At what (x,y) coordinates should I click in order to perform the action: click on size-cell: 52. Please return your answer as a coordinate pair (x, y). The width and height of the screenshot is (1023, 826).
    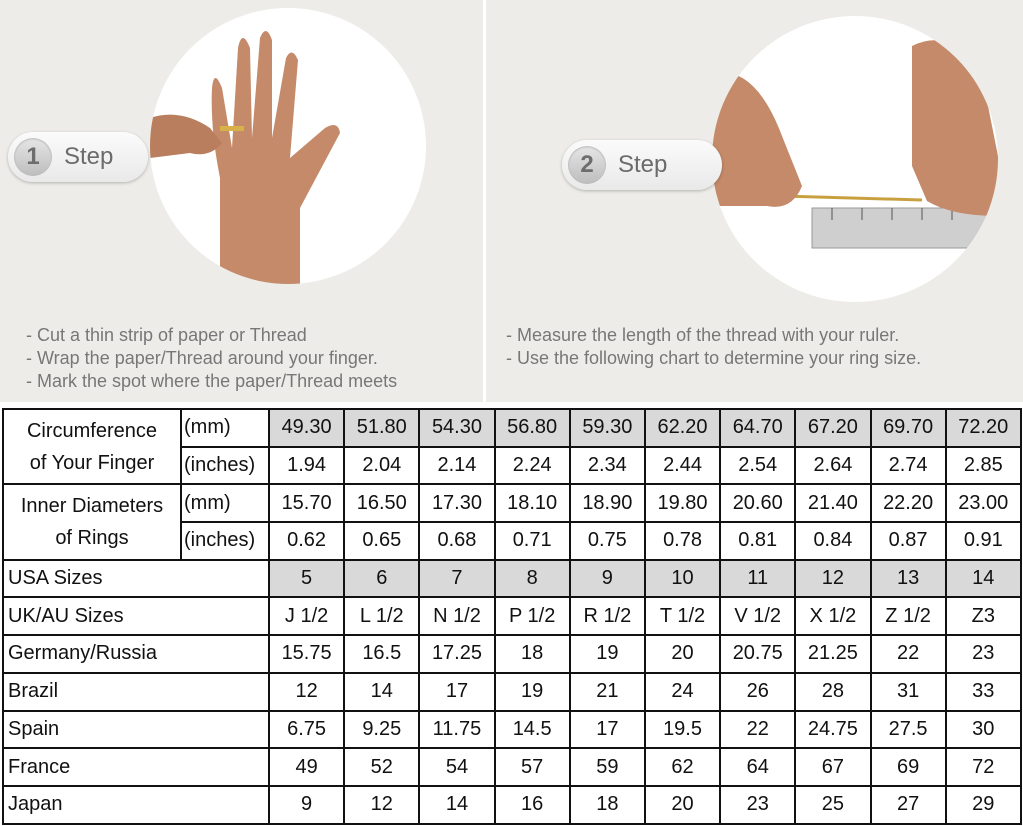
    Looking at the image, I should click on (382, 767).